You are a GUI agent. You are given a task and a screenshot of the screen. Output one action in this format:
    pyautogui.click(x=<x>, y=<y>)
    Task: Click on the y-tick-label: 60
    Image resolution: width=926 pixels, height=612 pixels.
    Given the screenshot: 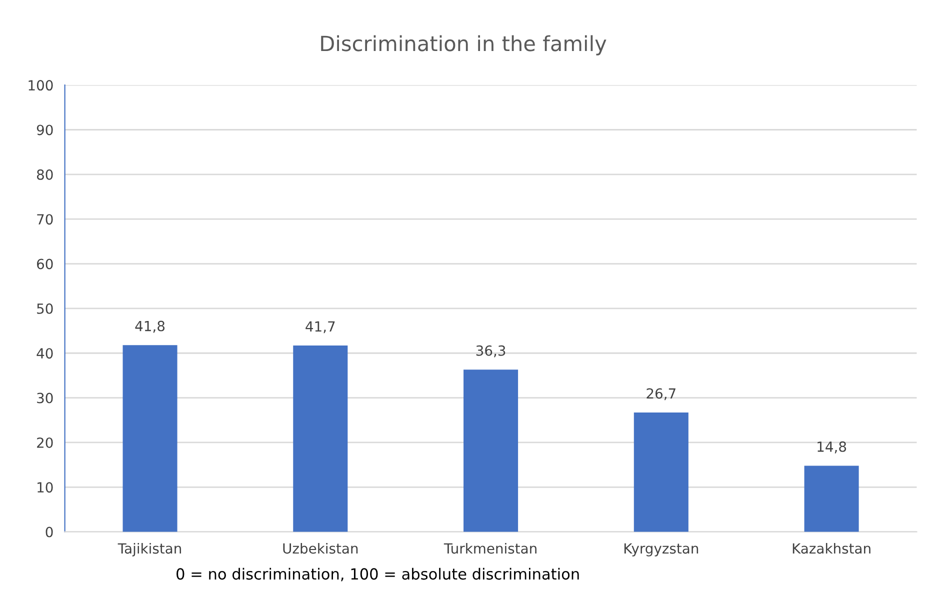 What is the action you would take?
    pyautogui.click(x=45, y=264)
    